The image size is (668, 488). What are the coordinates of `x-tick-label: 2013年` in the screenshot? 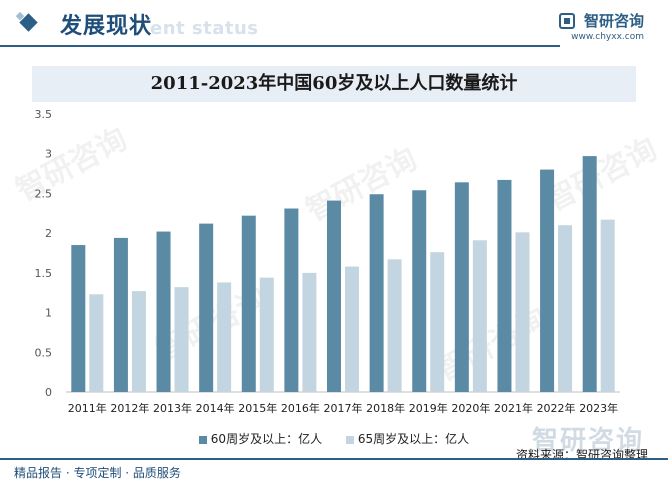 It's located at (172, 408).